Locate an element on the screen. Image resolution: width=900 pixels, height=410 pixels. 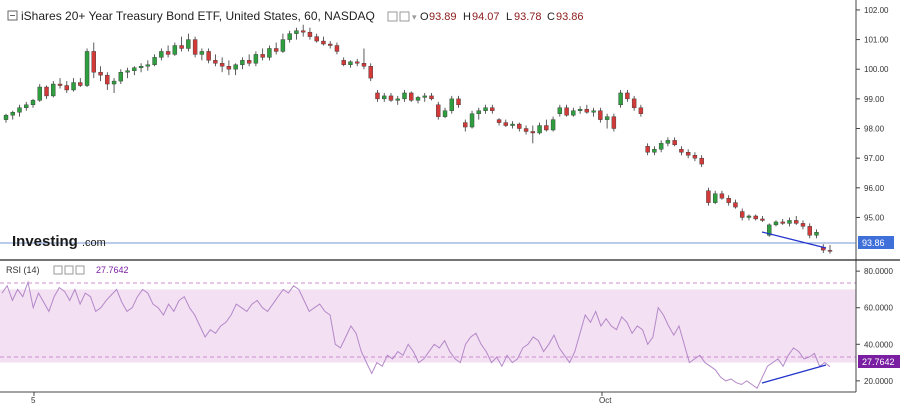
price-trend-line is located at coordinates (794, 240).